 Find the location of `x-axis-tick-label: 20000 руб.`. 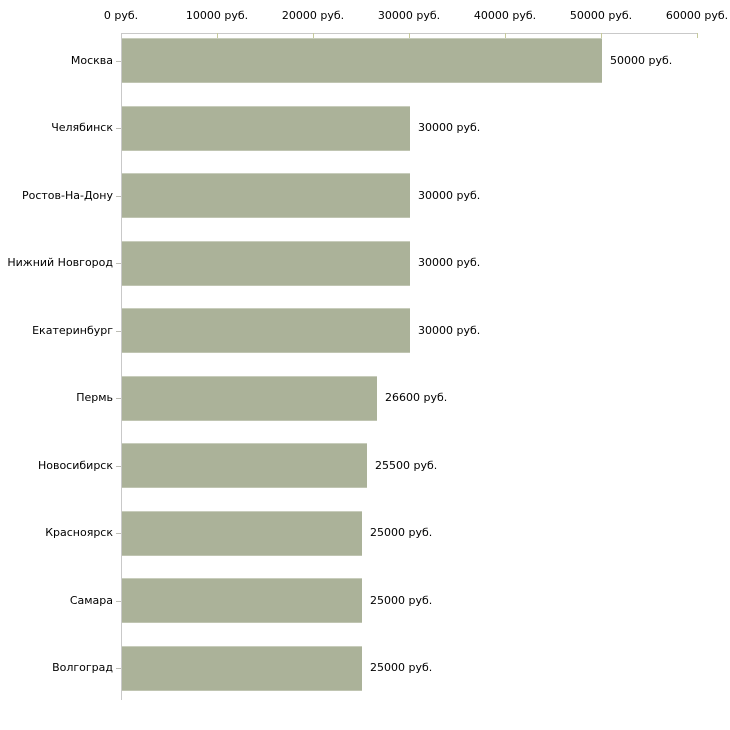

x-axis-tick-label: 20000 руб. is located at coordinates (313, 15).